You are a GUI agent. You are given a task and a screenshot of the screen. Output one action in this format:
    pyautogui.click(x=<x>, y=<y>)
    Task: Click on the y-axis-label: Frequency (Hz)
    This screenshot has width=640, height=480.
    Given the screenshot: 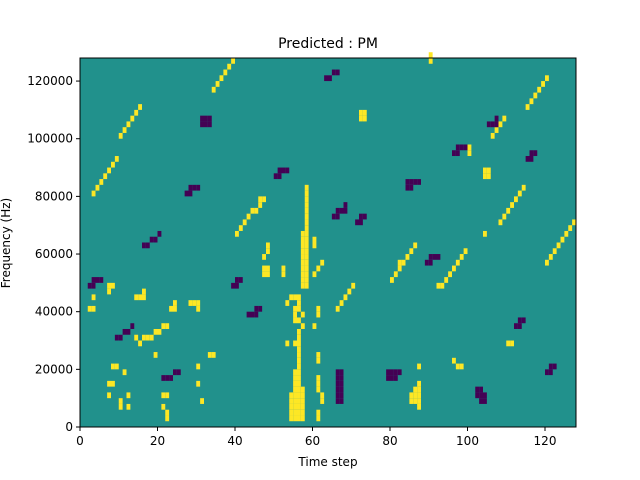 What is the action you would take?
    pyautogui.click(x=6, y=243)
    